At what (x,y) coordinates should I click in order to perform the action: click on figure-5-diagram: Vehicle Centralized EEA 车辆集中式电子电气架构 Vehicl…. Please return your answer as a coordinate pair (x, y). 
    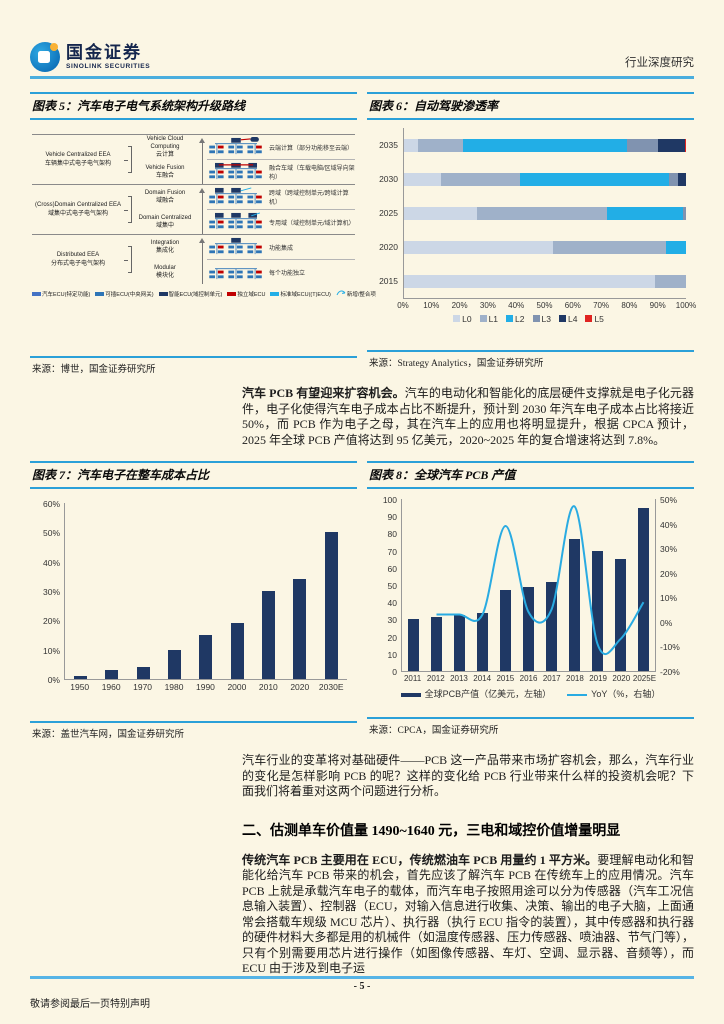
    Looking at the image, I should click on (203, 245).